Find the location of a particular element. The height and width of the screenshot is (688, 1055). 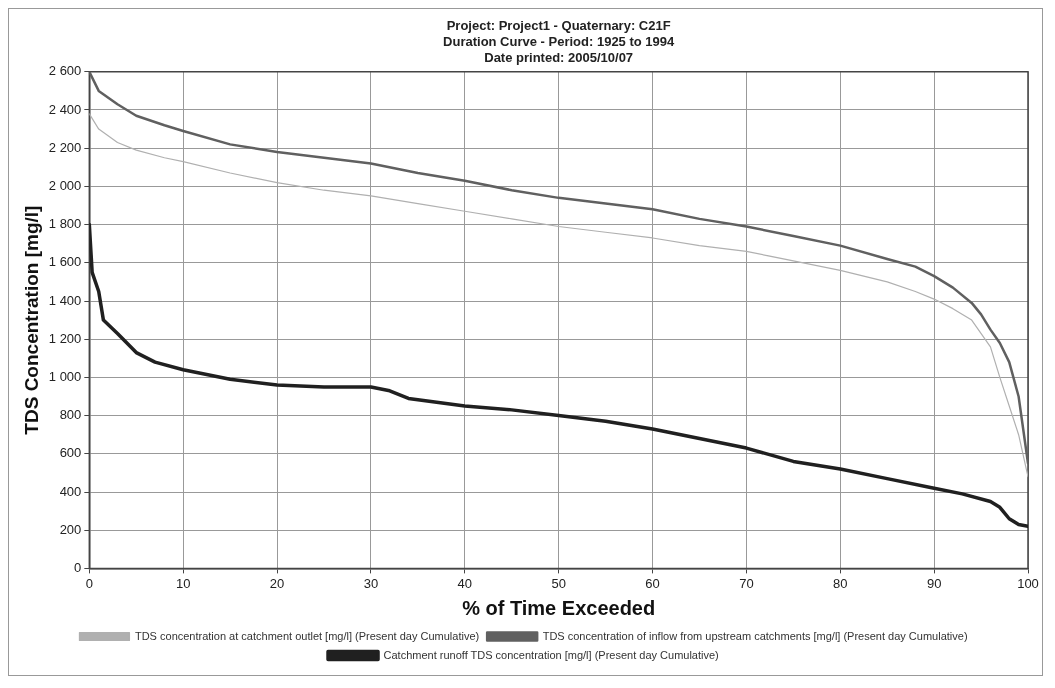

x-tick-label: 60 is located at coordinates (652, 583).